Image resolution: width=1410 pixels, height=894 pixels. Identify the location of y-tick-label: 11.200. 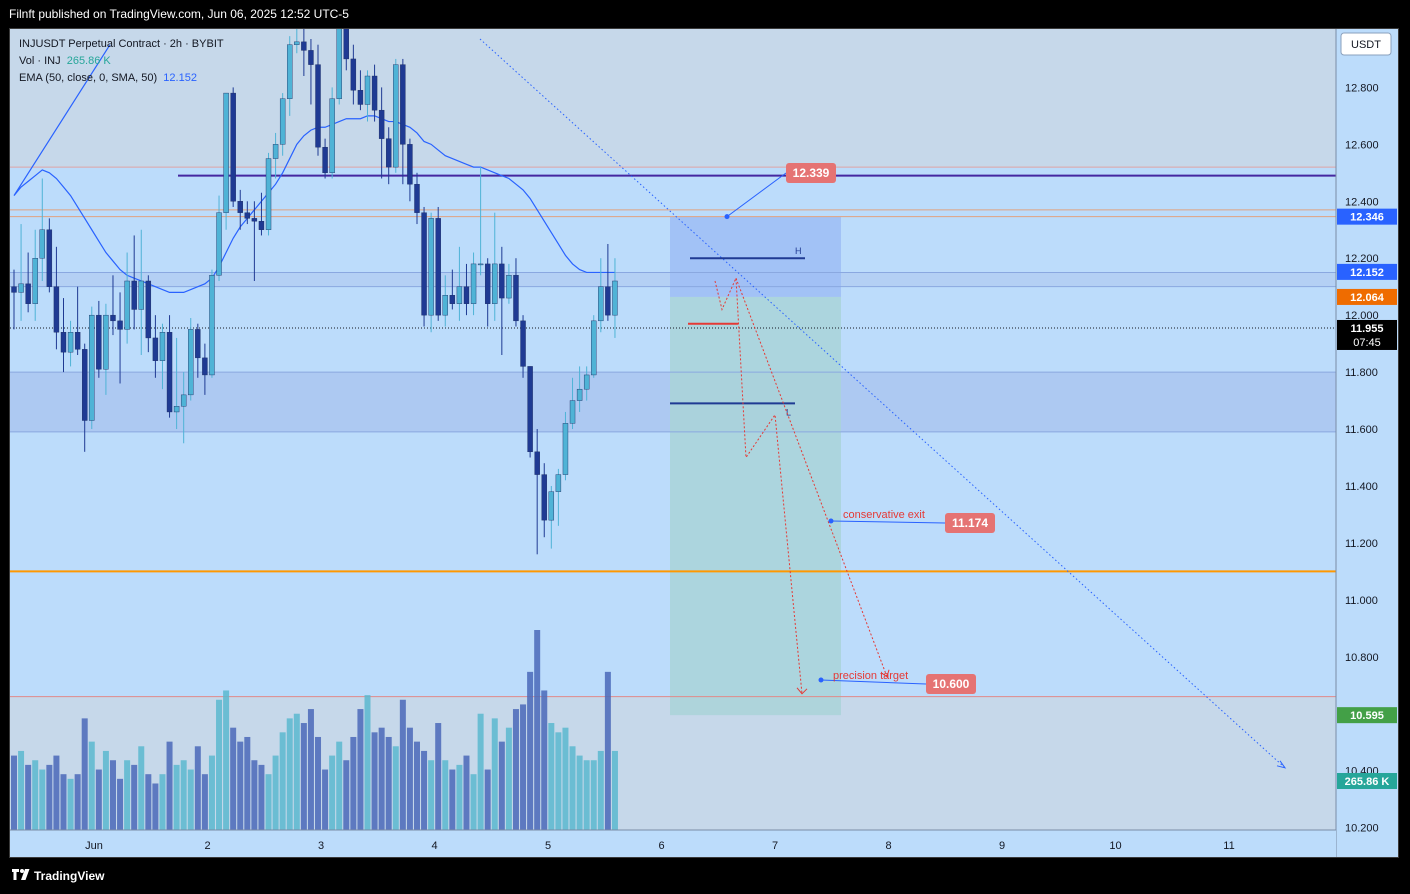
(1361, 544).